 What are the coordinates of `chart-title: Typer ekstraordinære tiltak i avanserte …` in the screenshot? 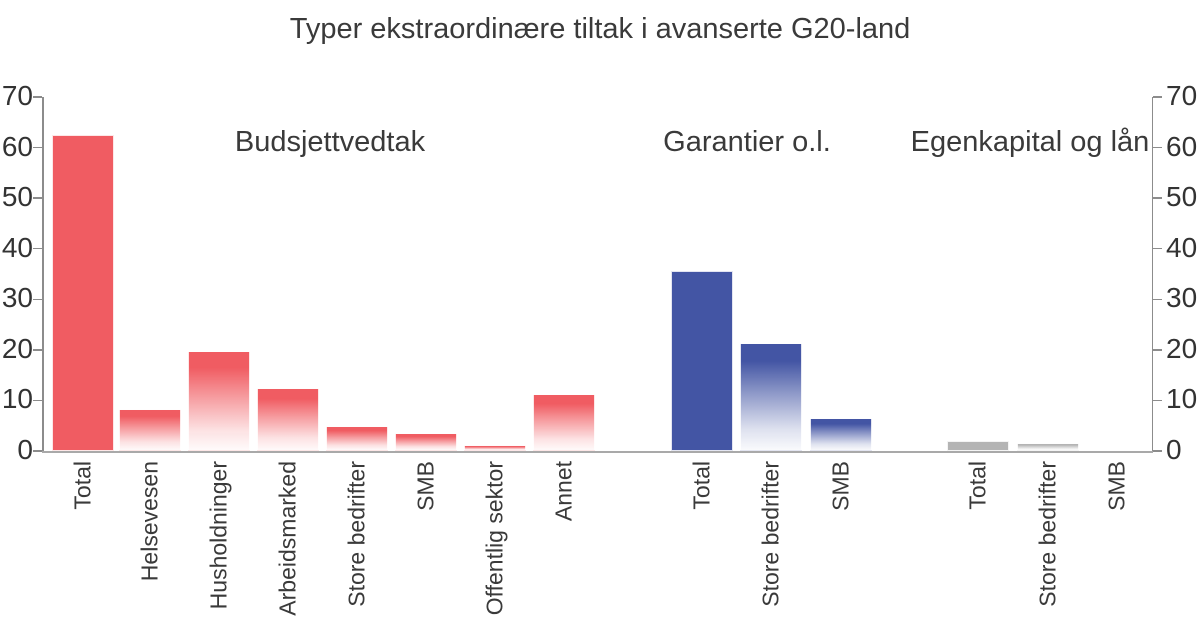 It's located at (600, 29).